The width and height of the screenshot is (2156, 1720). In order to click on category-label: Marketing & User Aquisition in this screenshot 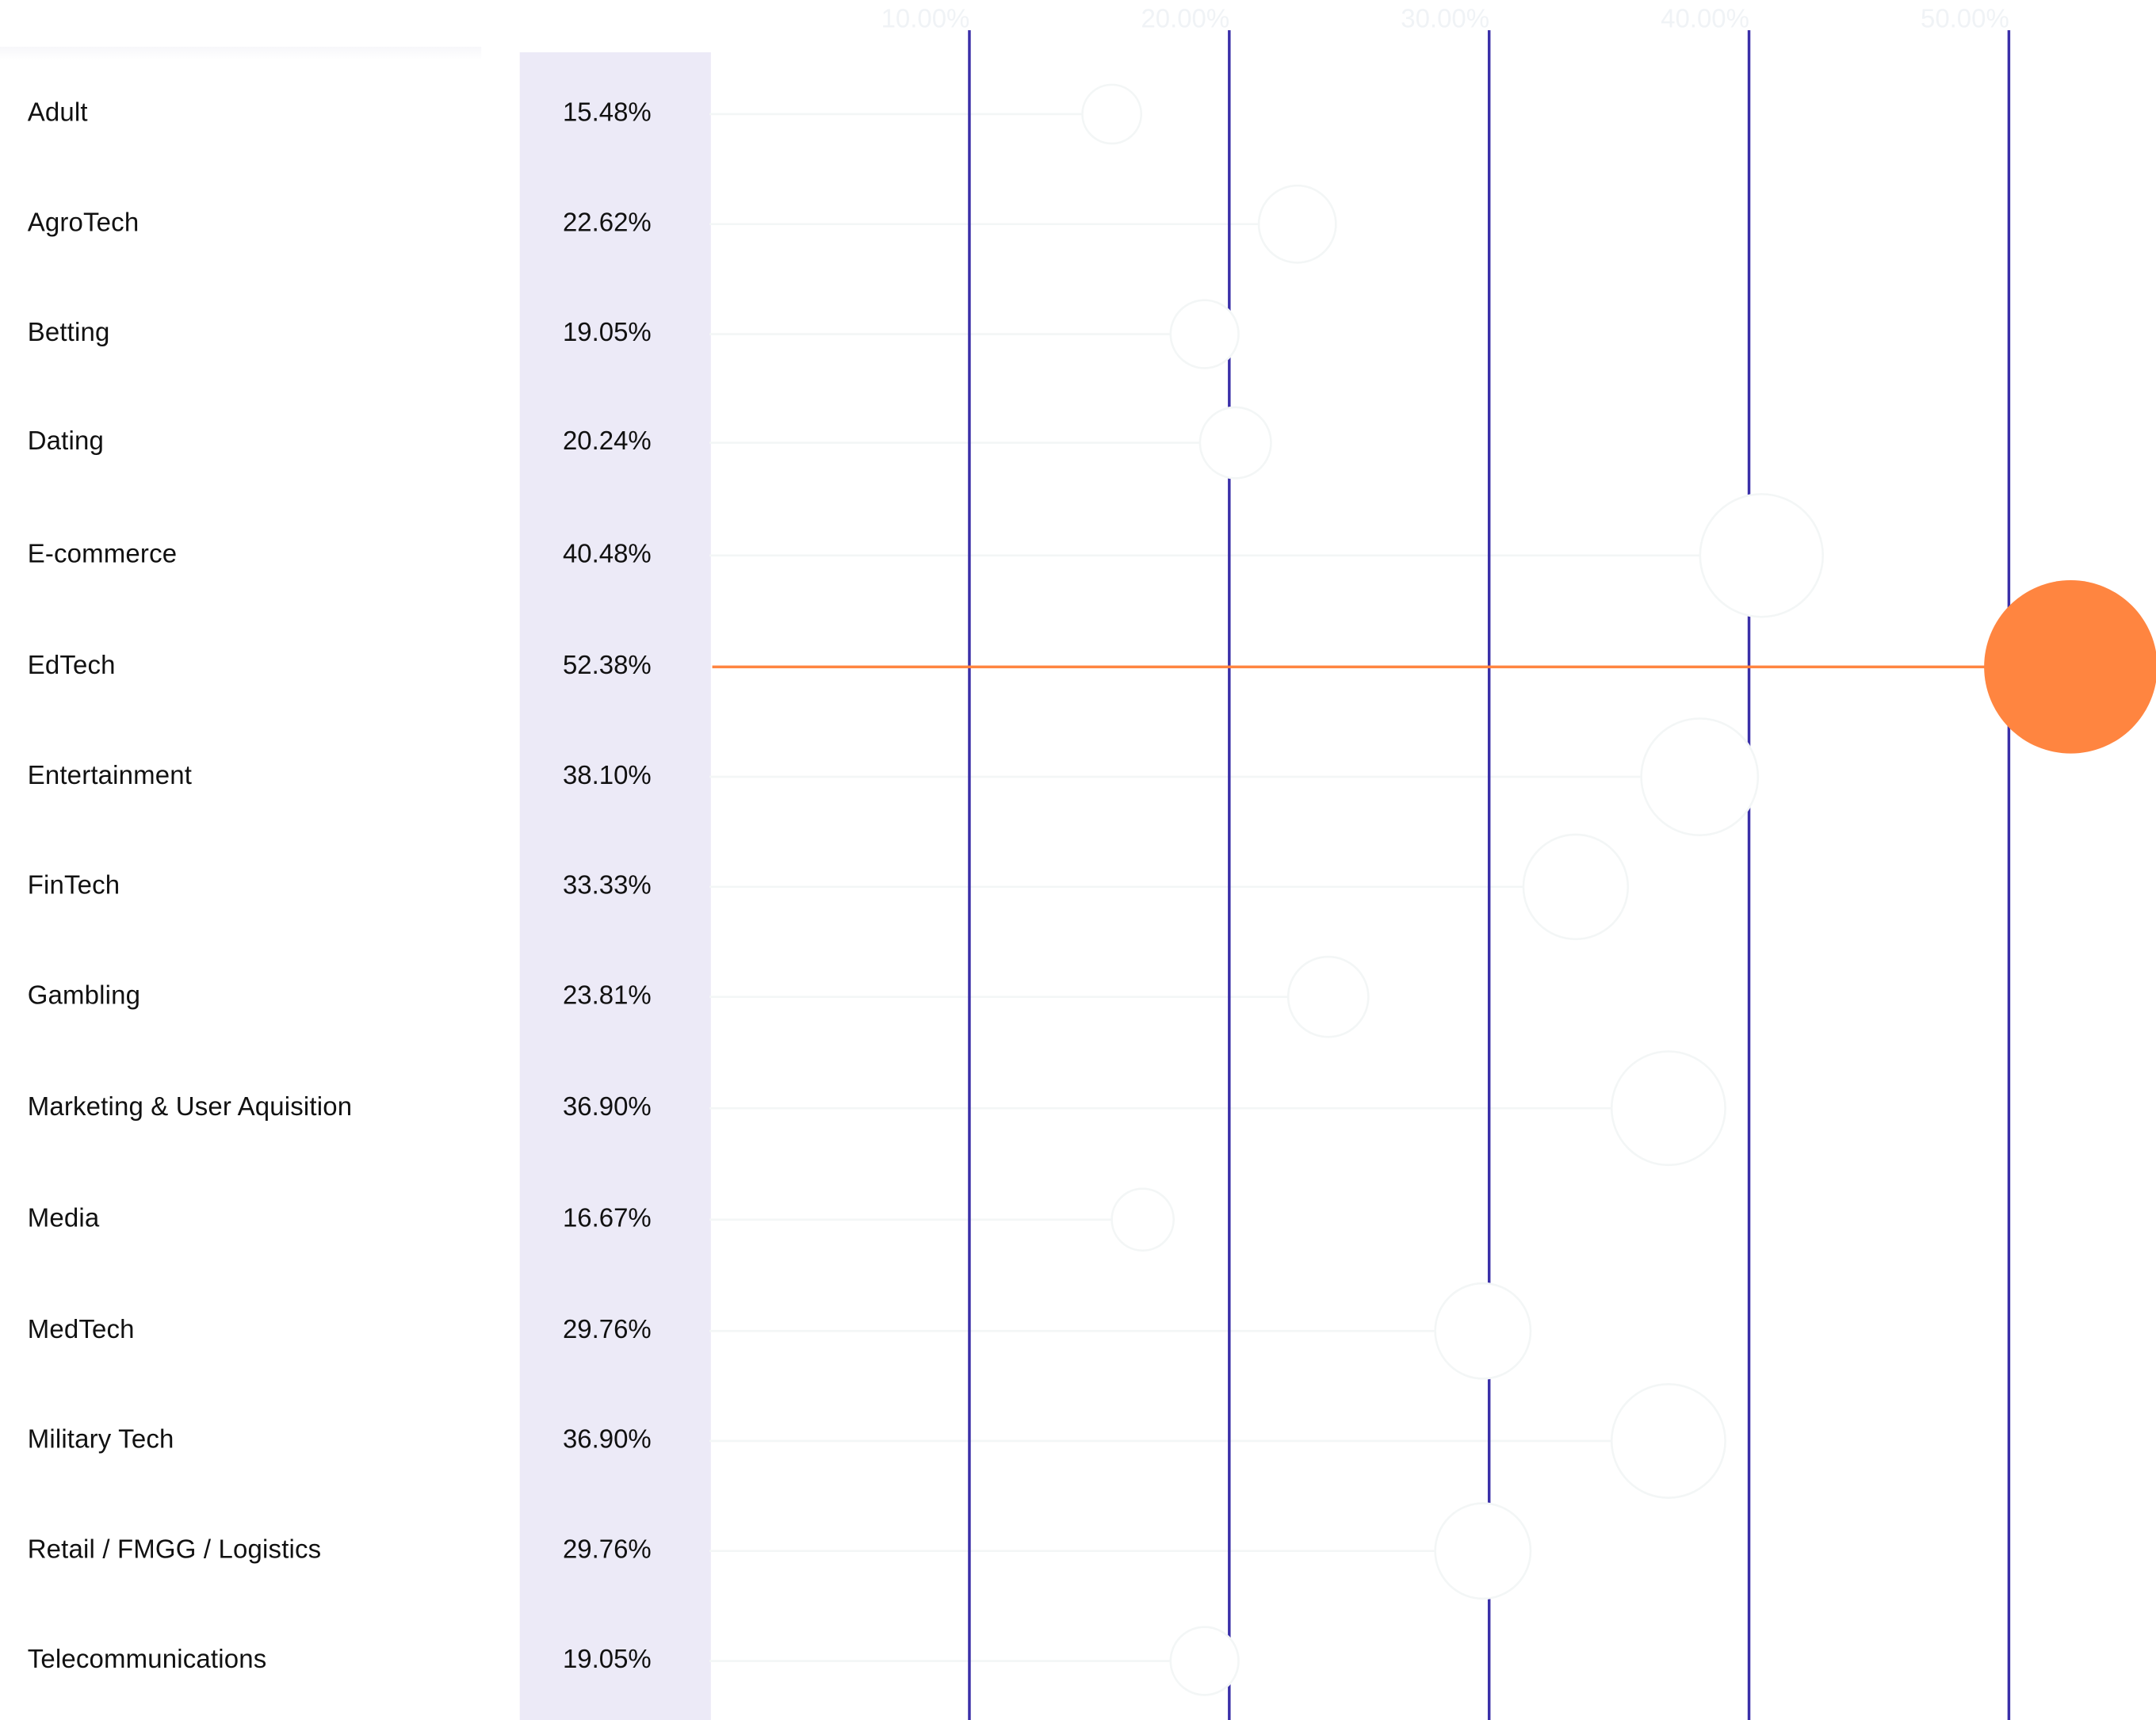, I will do `click(190, 1107)`.